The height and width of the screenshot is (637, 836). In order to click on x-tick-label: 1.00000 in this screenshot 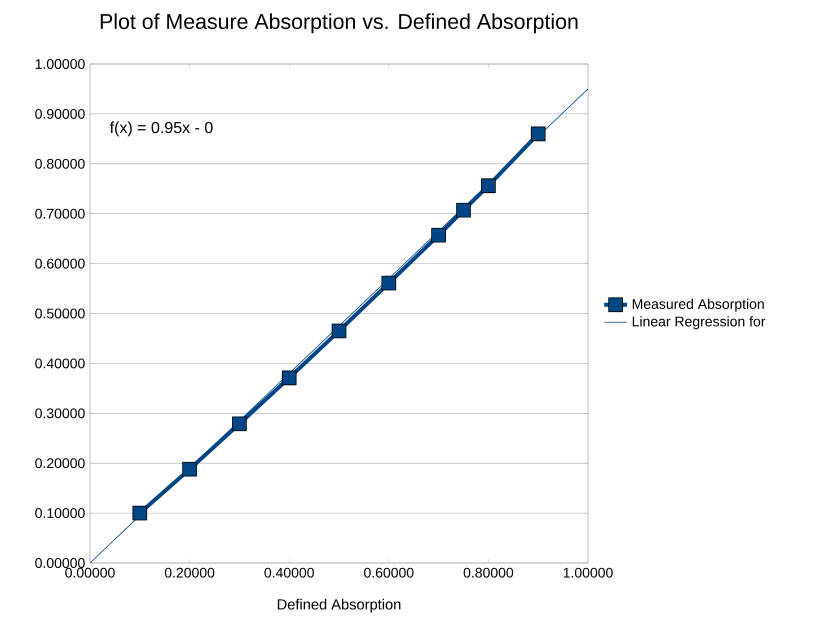, I will do `click(588, 573)`.